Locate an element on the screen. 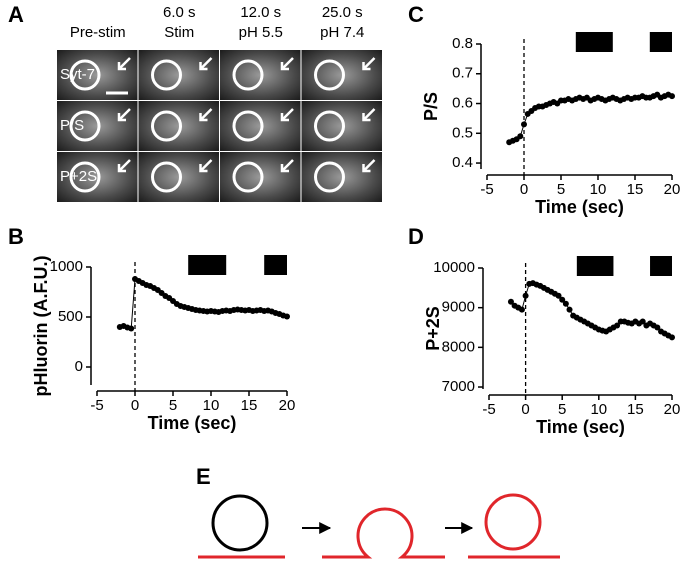  schematic is located at coordinates (379, 526).